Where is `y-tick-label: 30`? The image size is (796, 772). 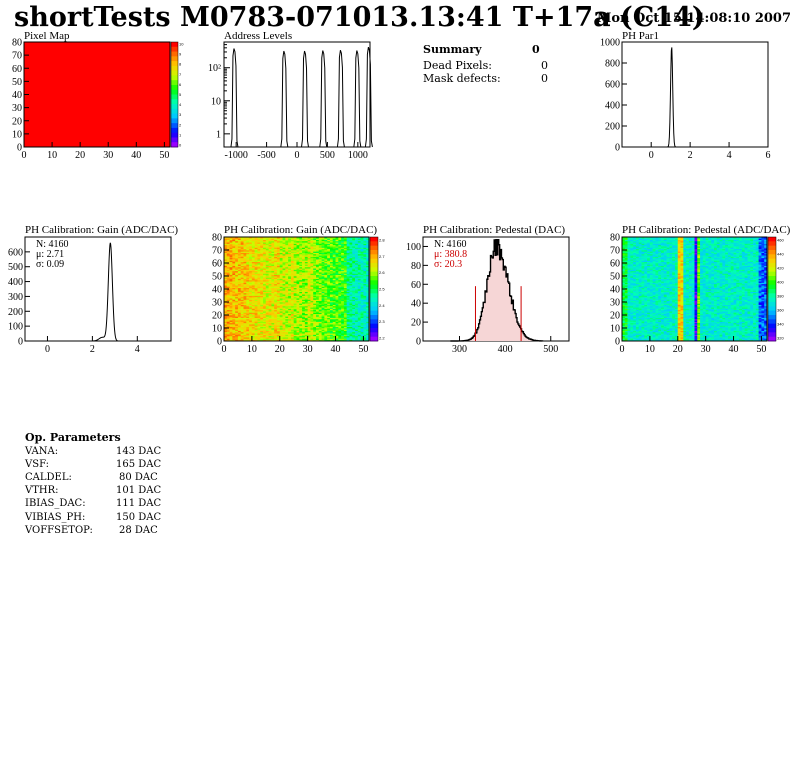 y-tick-label: 30 is located at coordinates (217, 303).